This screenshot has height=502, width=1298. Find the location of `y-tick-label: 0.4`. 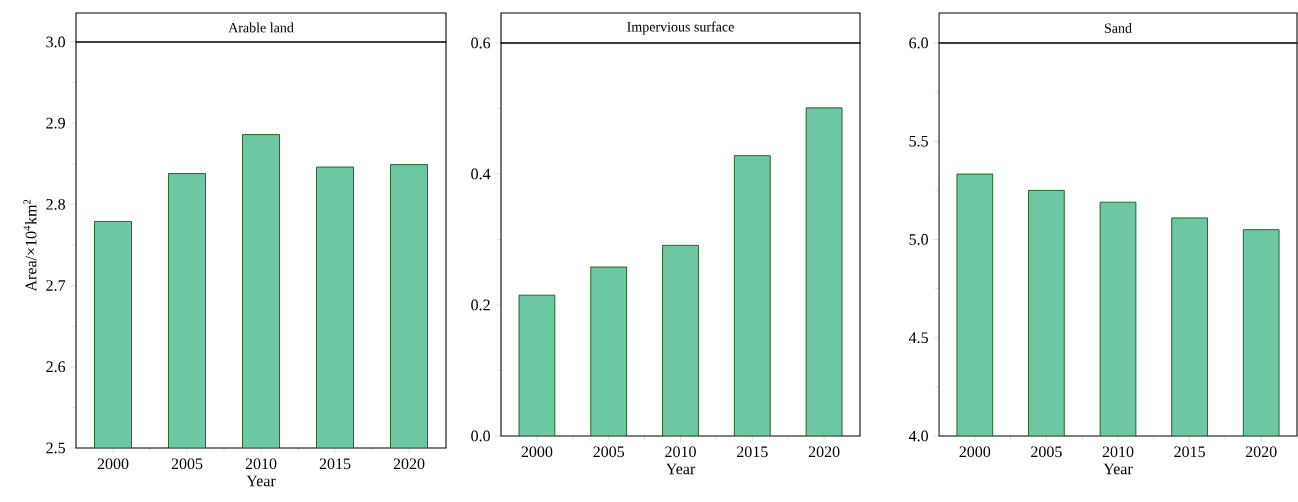

y-tick-label: 0.4 is located at coordinates (481, 174).